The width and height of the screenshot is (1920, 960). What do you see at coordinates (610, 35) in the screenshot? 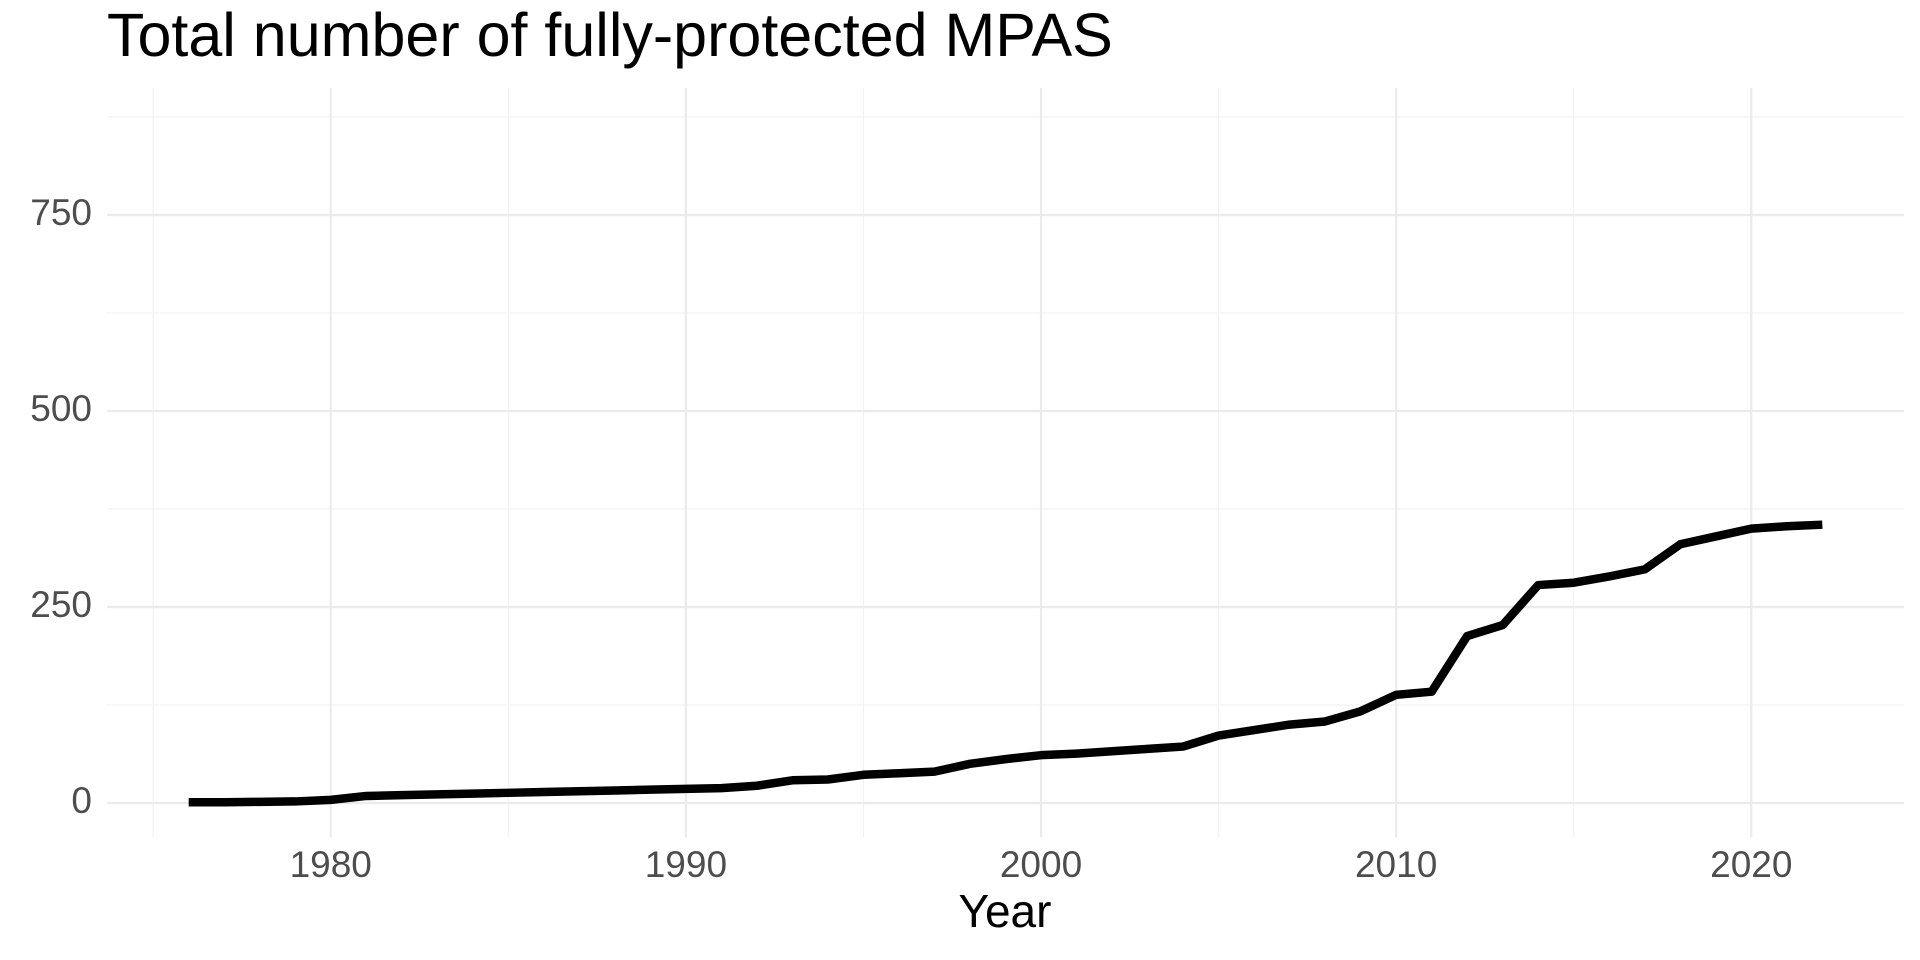
I see `chart-title: Total number of fully-protected MPAS` at bounding box center [610, 35].